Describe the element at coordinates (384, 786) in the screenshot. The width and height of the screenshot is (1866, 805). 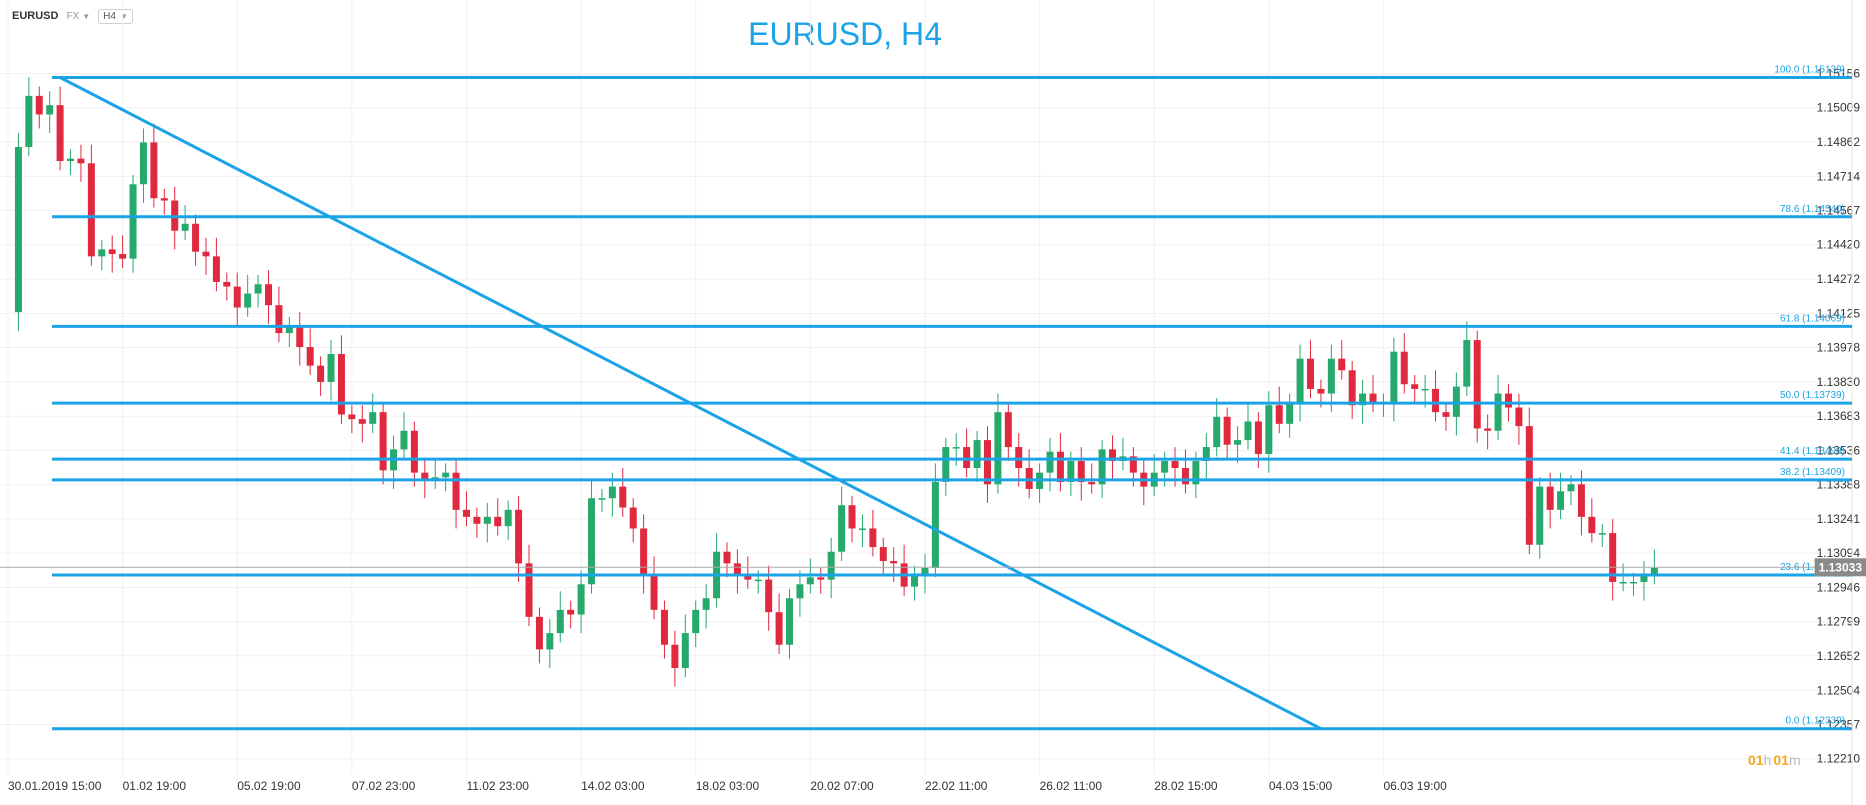
I see `x-tick-label: 07.02 23:00` at that location.